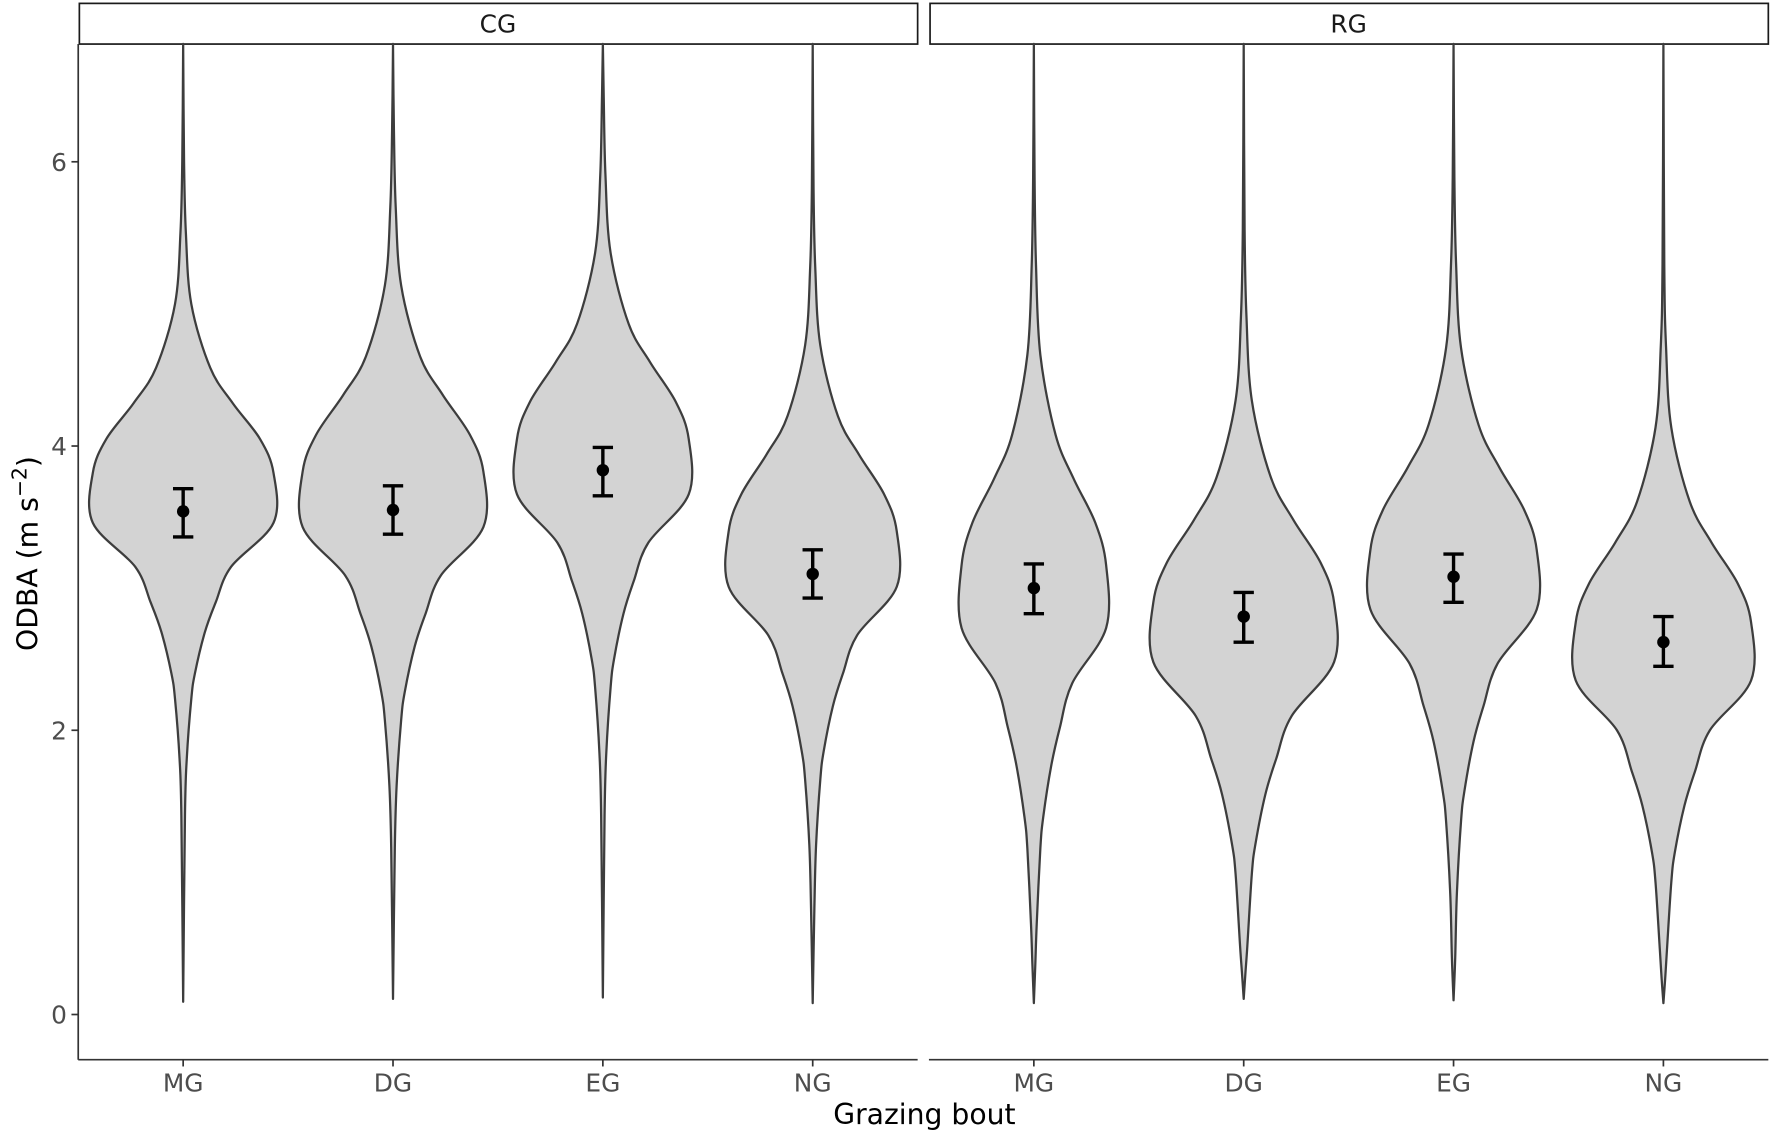 This screenshot has width=1772, height=1132. Describe the element at coordinates (59, 1015) in the screenshot. I see `y-tick-label: 0` at that location.